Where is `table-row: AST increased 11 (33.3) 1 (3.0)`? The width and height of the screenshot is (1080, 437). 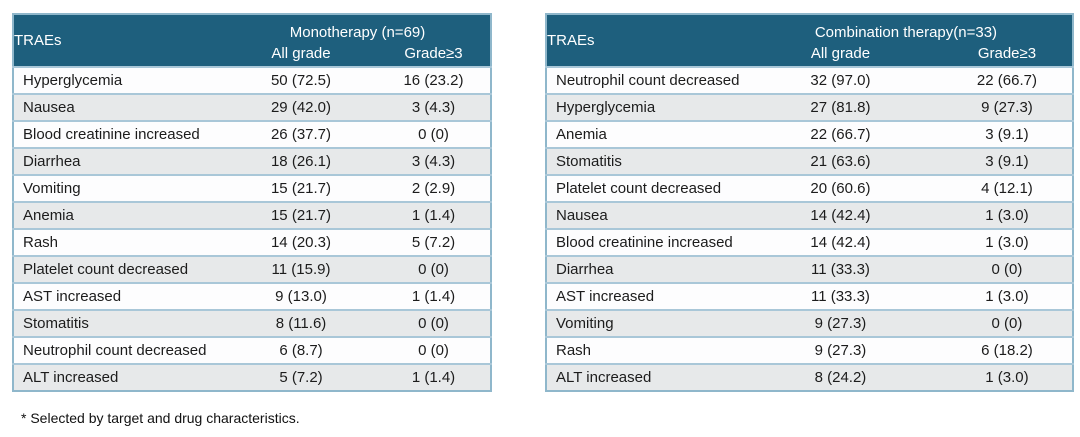
table-row: AST increased 11 (33.3) 1 (3.0) is located at coordinates (810, 296).